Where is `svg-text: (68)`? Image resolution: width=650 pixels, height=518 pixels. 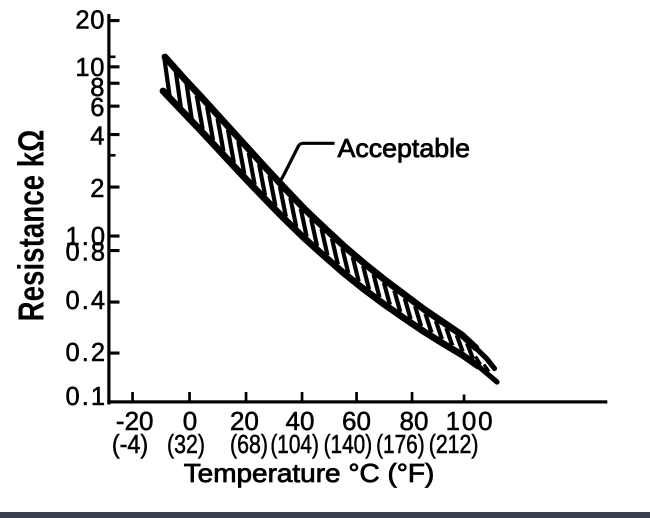 svg-text: (68) is located at coordinates (249, 445).